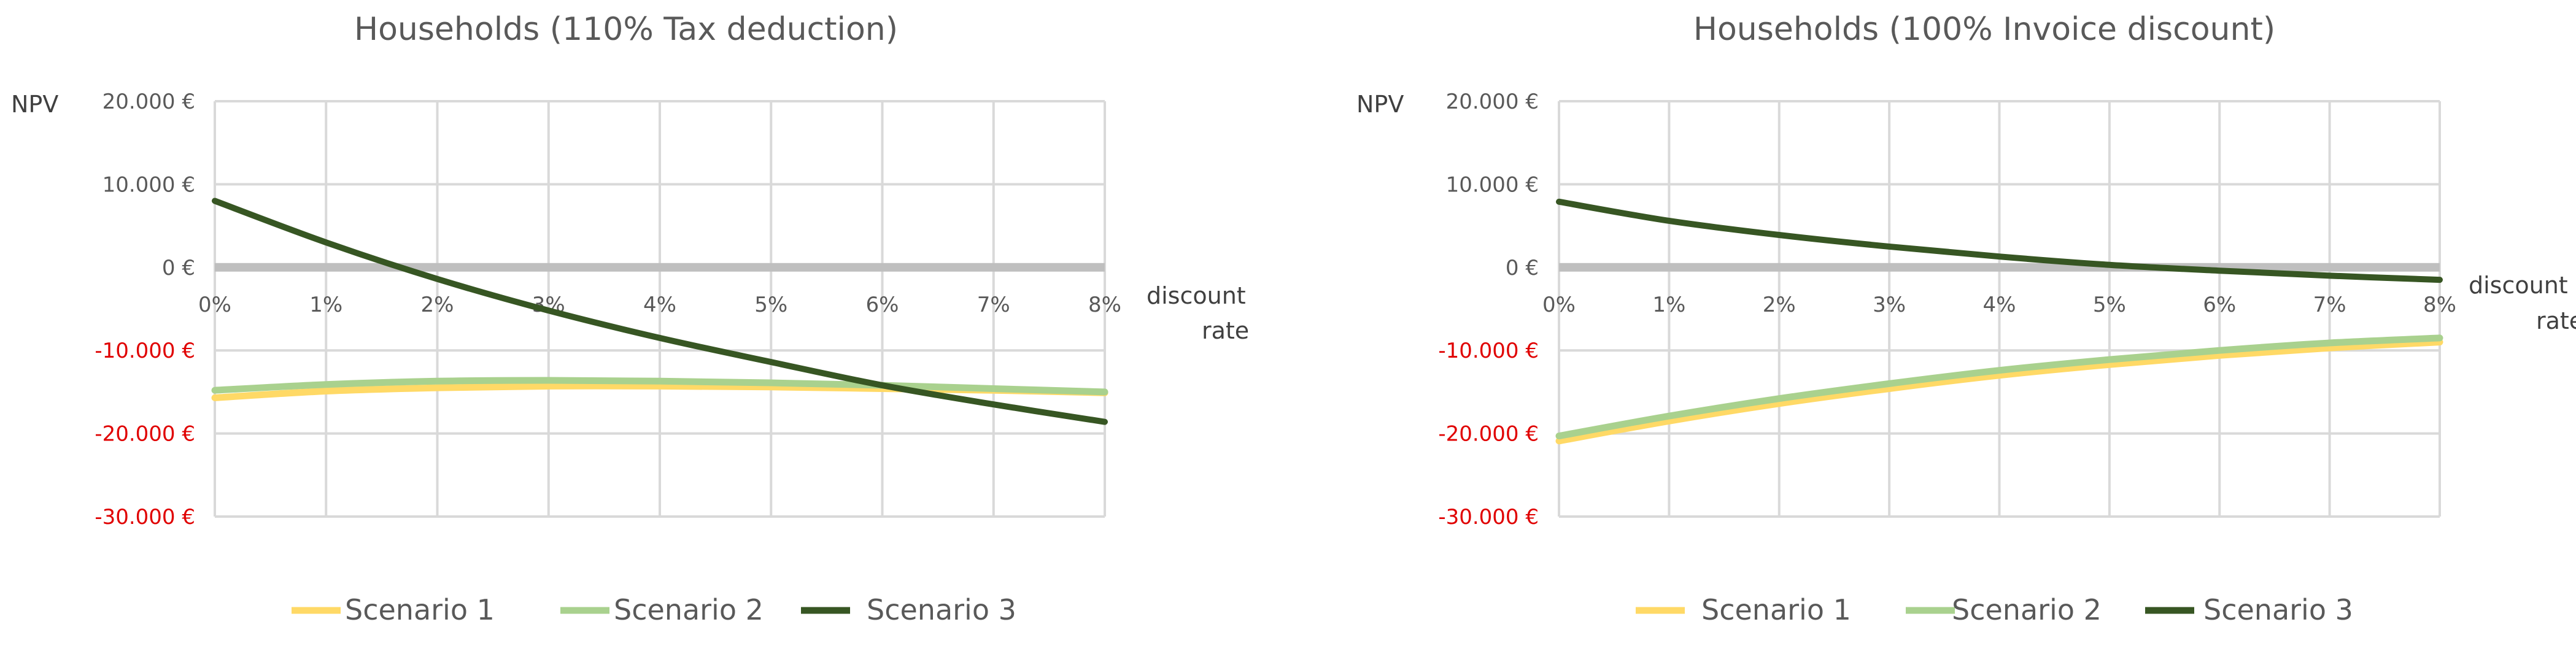  What do you see at coordinates (1984, 29) in the screenshot?
I see `chart-title: Households (100% Invoice discount)` at bounding box center [1984, 29].